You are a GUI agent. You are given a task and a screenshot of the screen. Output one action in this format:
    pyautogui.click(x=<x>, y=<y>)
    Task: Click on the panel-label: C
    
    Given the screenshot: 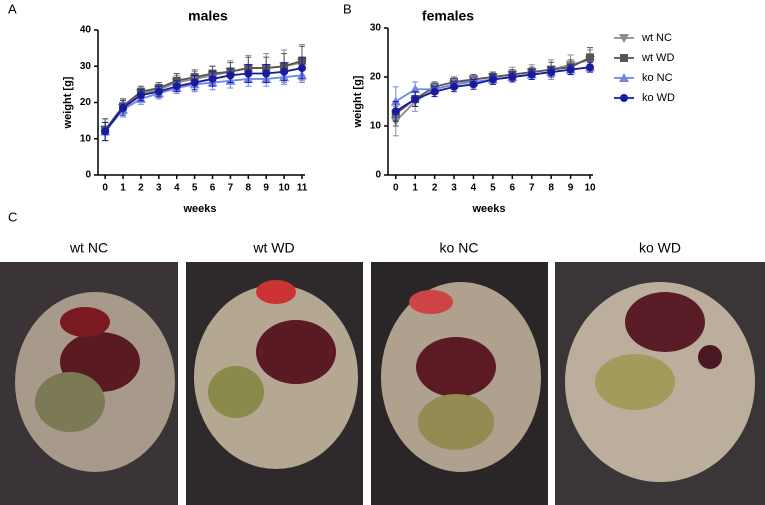 What is the action you would take?
    pyautogui.click(x=12, y=216)
    